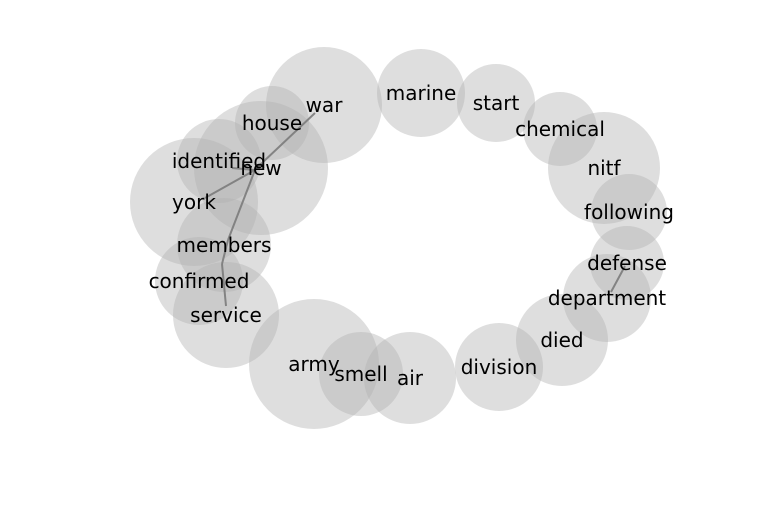 The width and height of the screenshot is (768, 505). I want to click on bubble-marine, so click(421, 93).